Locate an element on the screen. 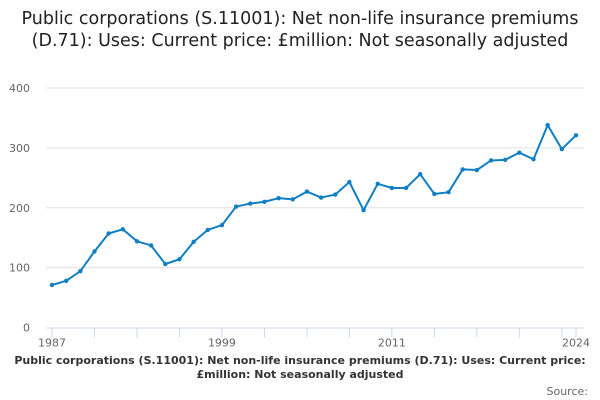 The height and width of the screenshot is (400, 600). y-tick-label: 400 is located at coordinates (19, 88).